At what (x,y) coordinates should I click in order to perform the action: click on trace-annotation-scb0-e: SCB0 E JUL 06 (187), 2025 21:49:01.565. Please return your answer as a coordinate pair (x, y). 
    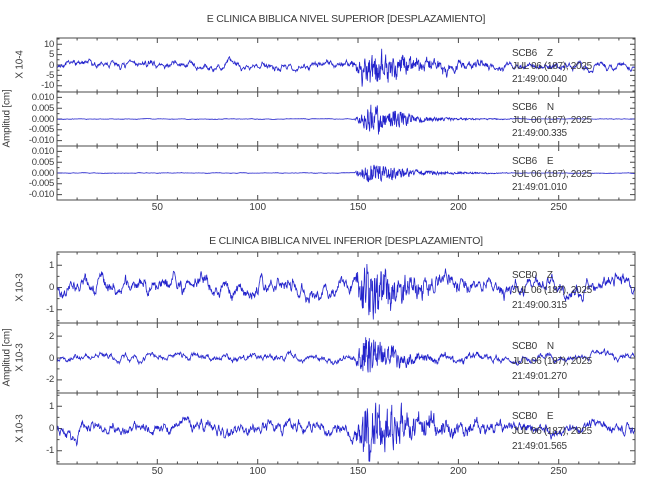
    Looking at the image, I should click on (552, 431).